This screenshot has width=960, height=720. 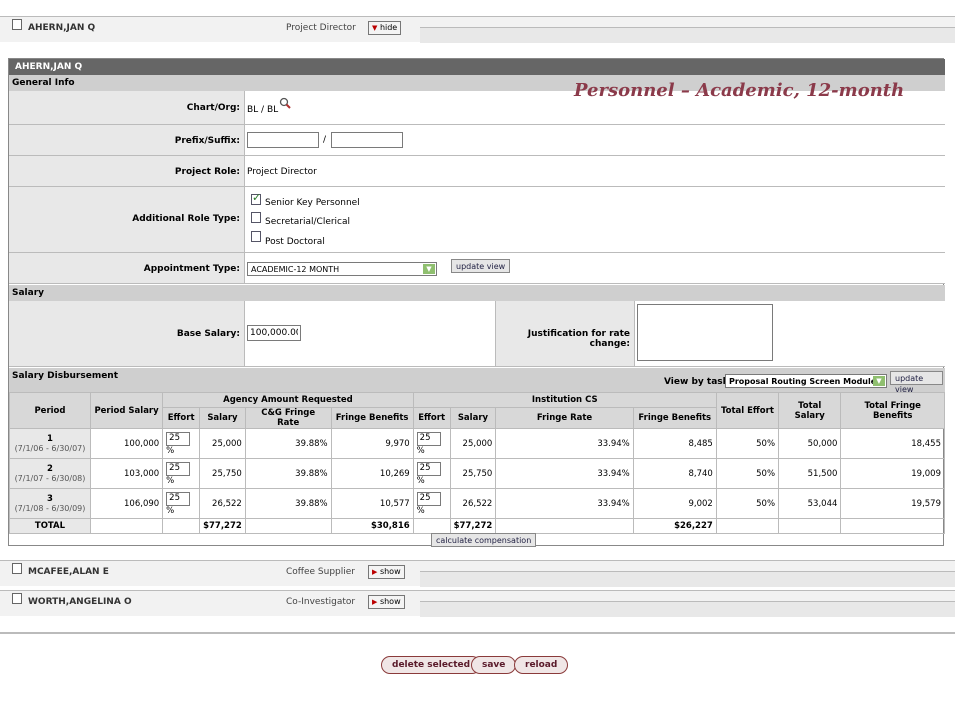 I want to click on check-icon: ✓, so click(x=257, y=197).